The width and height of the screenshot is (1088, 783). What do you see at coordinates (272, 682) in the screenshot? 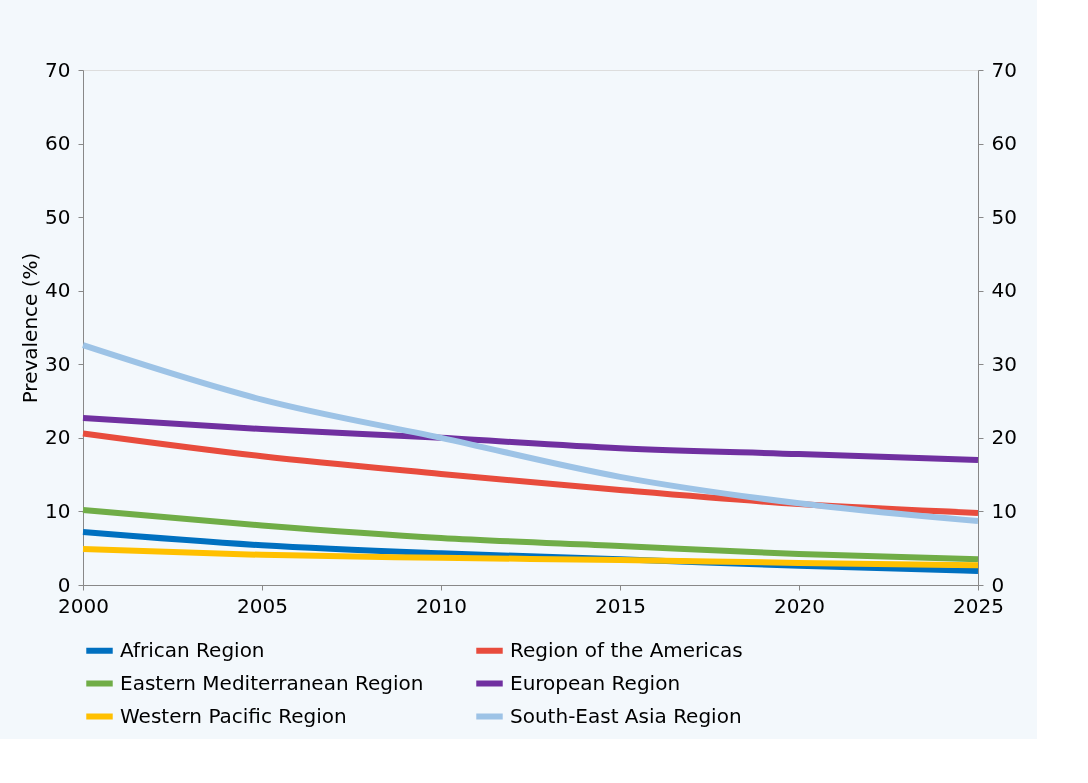
I see `legend-label: Eastern Mediterranean Region` at bounding box center [272, 682].